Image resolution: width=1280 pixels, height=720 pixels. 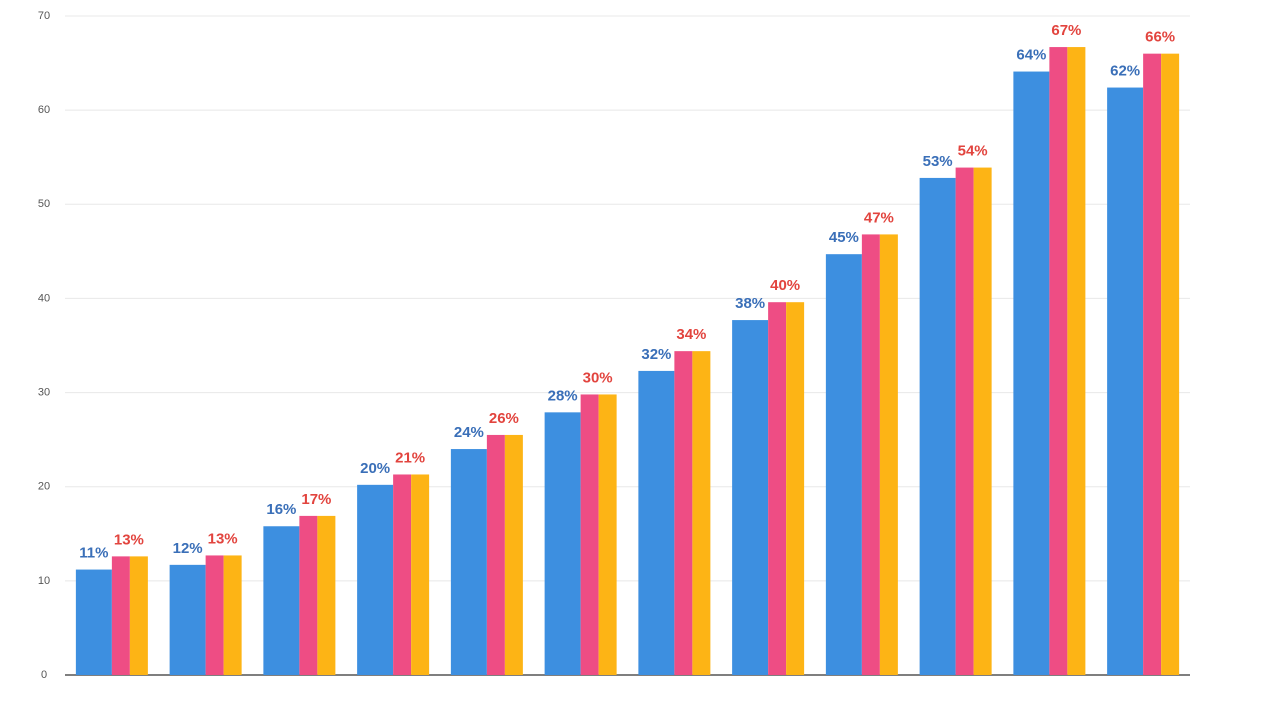 What do you see at coordinates (44, 581) in the screenshot?
I see `y-tick-label: 10` at bounding box center [44, 581].